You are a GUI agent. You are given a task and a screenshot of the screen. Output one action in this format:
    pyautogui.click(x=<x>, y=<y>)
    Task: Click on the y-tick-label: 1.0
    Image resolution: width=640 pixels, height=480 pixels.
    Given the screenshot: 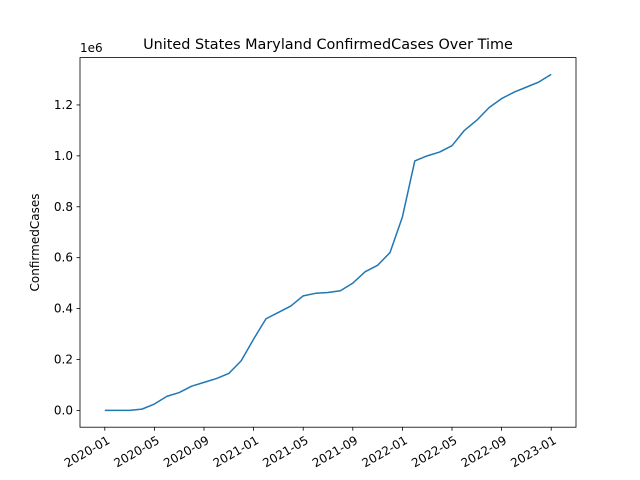 What is the action you would take?
    pyautogui.click(x=63, y=156)
    